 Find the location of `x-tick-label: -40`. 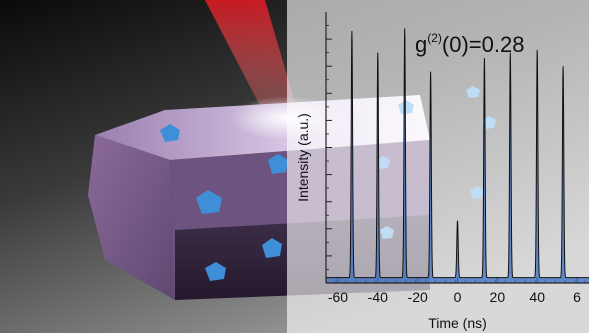

x-tick-label: -40 is located at coordinates (378, 297).